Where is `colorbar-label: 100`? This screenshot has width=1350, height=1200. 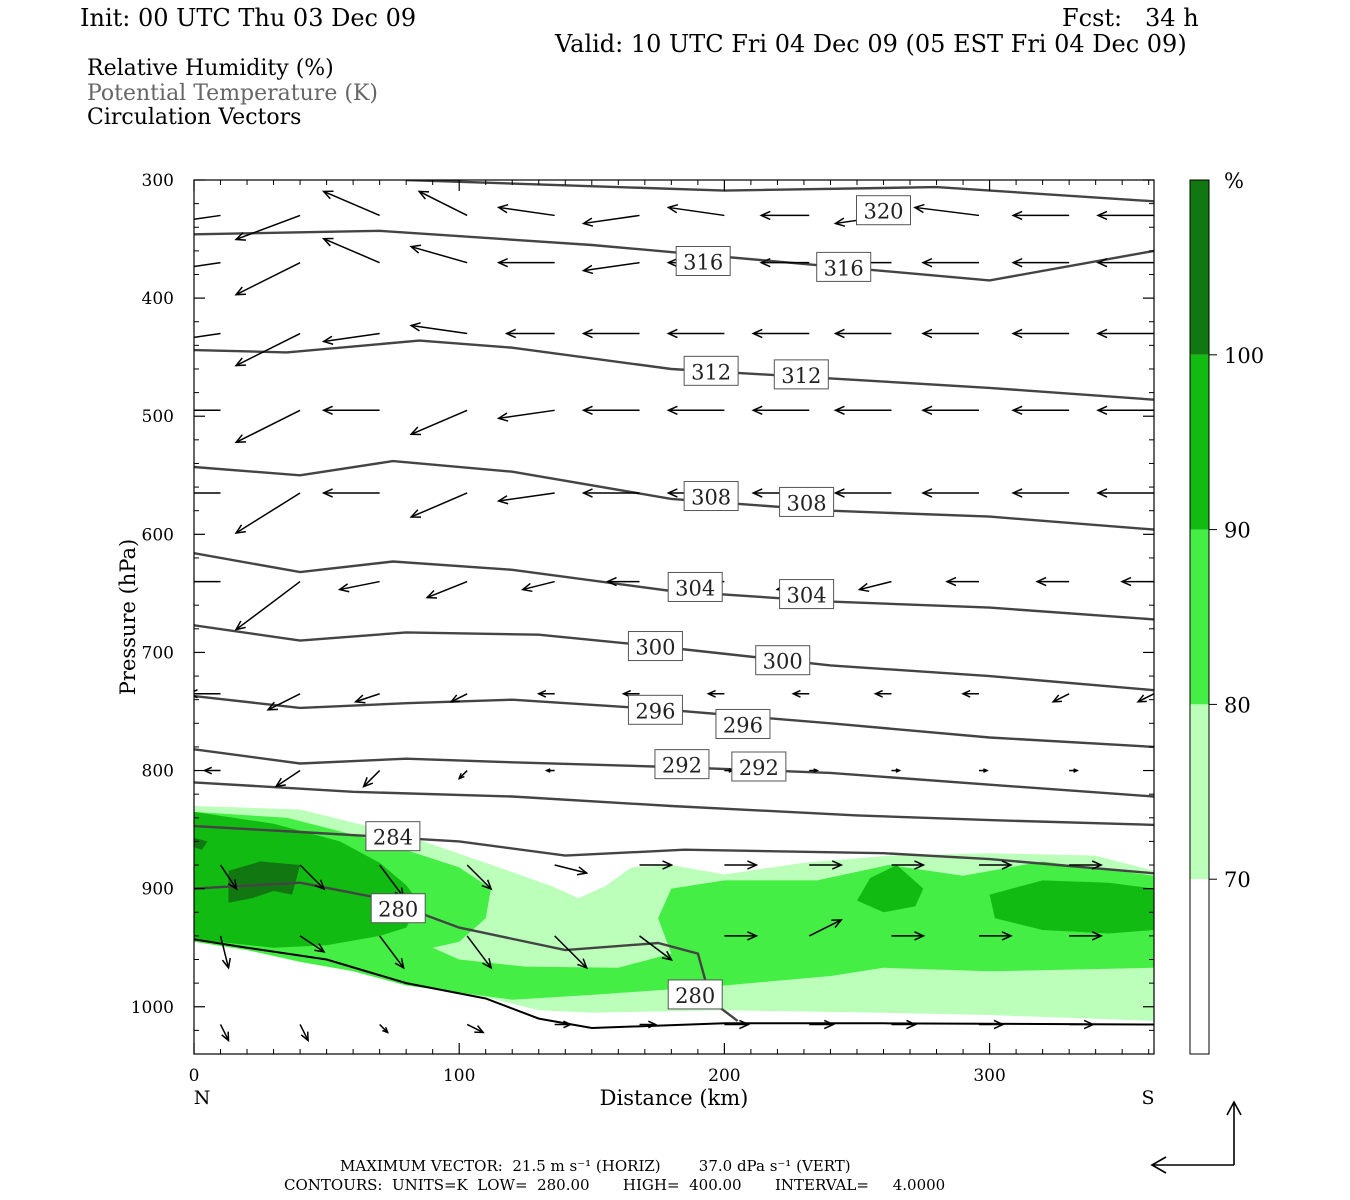
colorbar-label: 100 is located at coordinates (1244, 356).